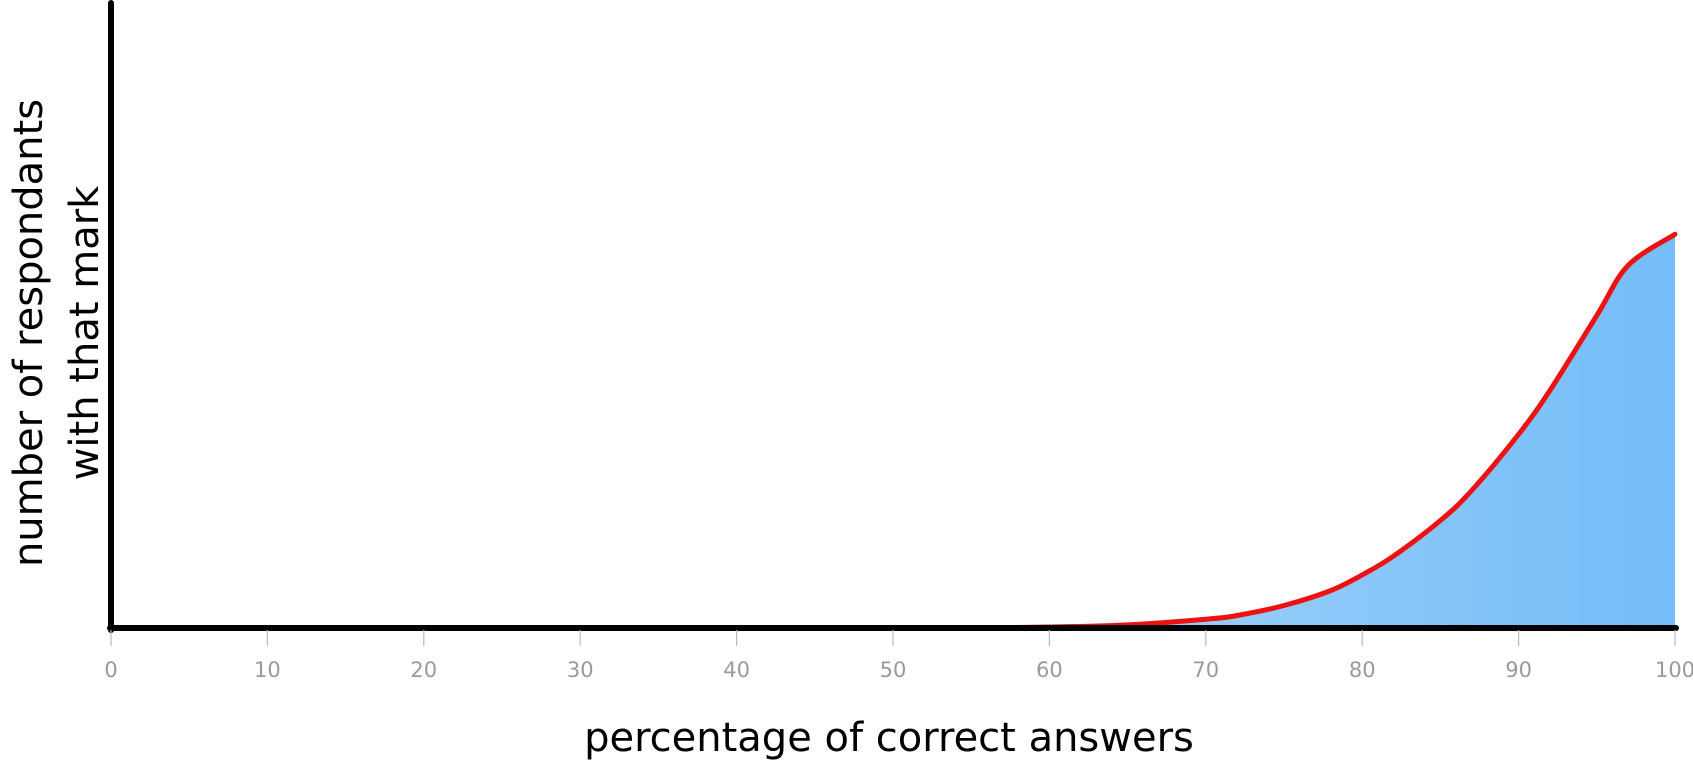  What do you see at coordinates (423, 670) in the screenshot?
I see `x-tick-label: 20` at bounding box center [423, 670].